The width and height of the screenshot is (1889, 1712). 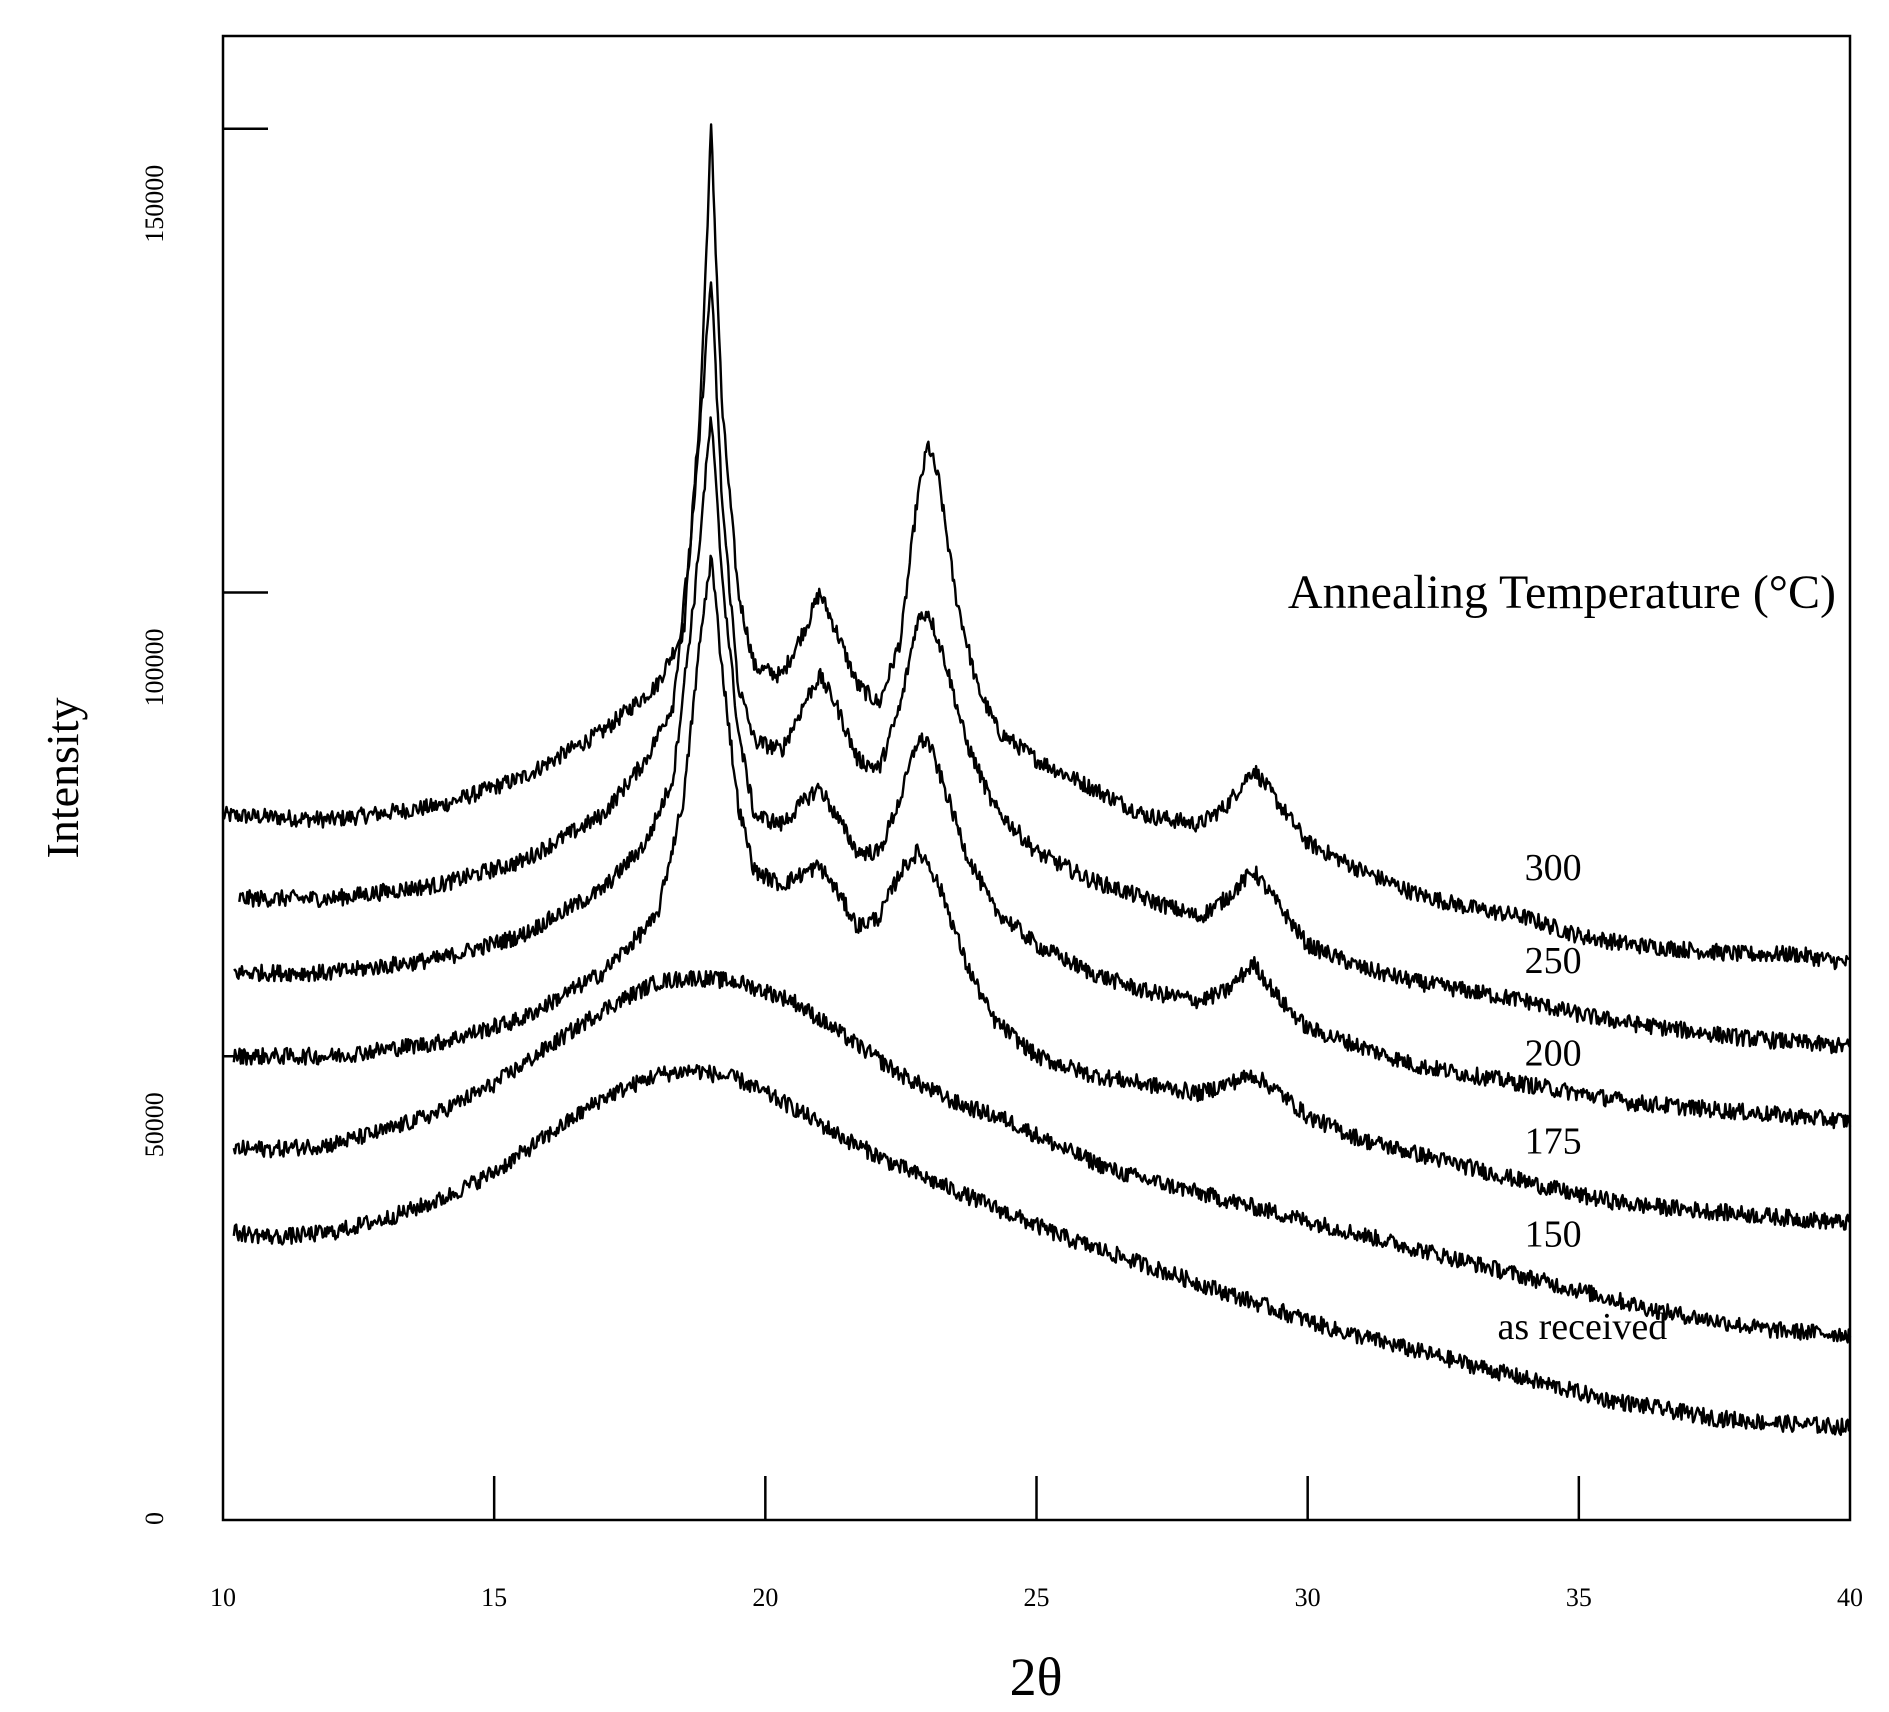 I want to click on x-axis-ticks: 10 15 20 25 30 35 40, so click(x=1036, y=1544).